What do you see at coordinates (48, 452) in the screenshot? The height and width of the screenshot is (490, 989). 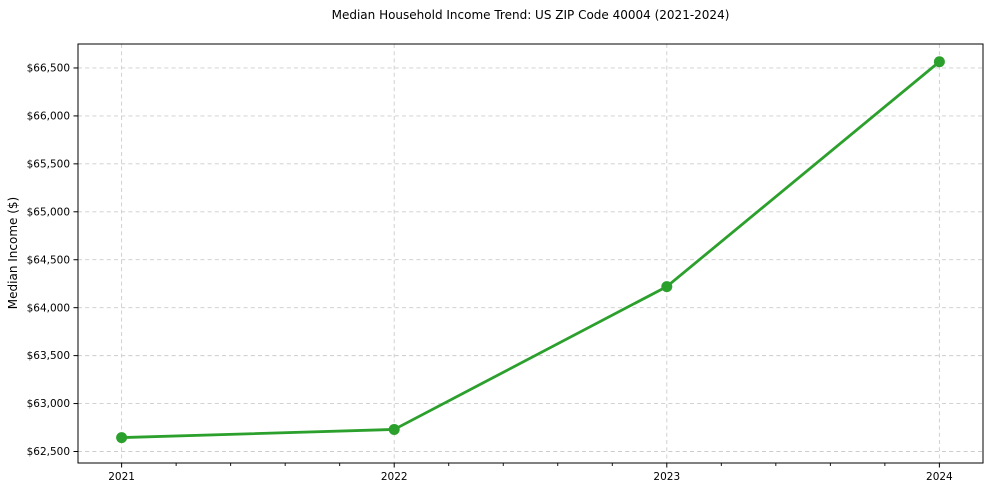 I see `y-tick-label: $62,500` at bounding box center [48, 452].